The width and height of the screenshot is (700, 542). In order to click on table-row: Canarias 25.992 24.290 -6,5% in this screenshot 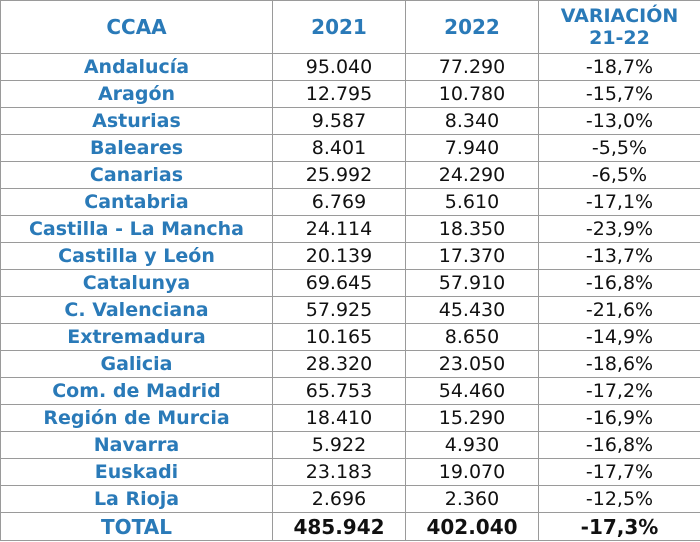, I will do `click(350, 175)`.